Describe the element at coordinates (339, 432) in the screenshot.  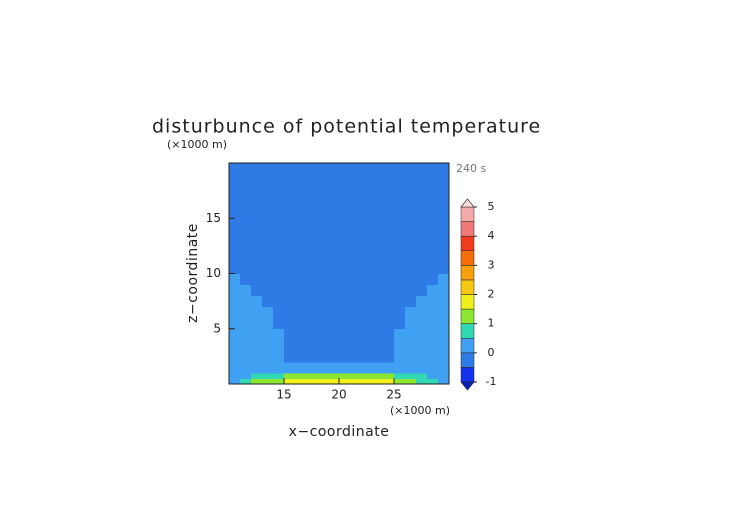
I see `x-axis-label: x−coordinate` at that location.